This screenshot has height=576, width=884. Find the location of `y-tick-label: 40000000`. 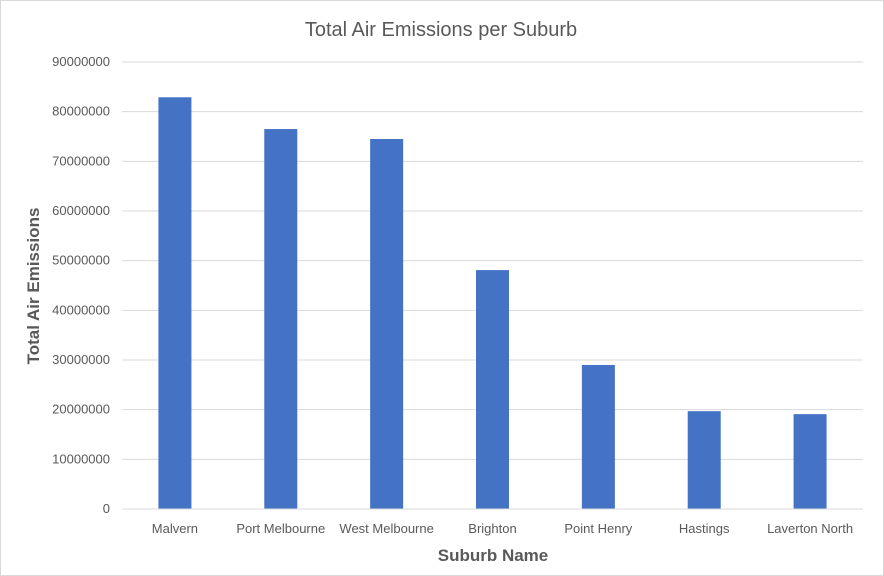

y-tick-label: 40000000 is located at coordinates (81, 309).